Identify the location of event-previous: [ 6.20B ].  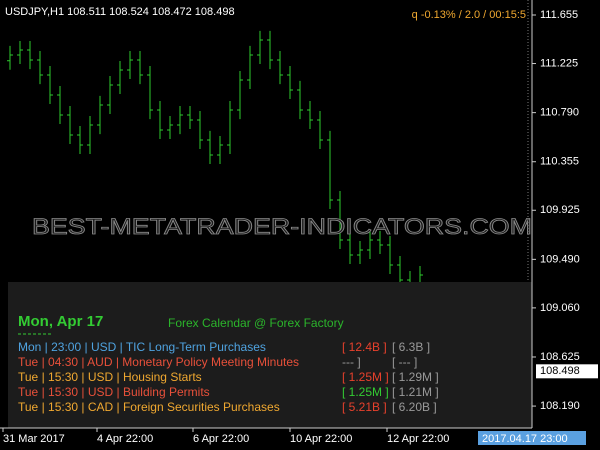
(414, 407).